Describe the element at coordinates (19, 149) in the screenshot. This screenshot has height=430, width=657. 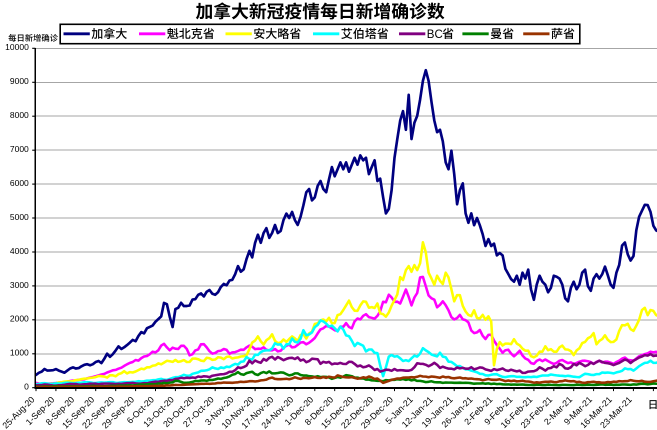
I see `svg-text: 7000` at that location.